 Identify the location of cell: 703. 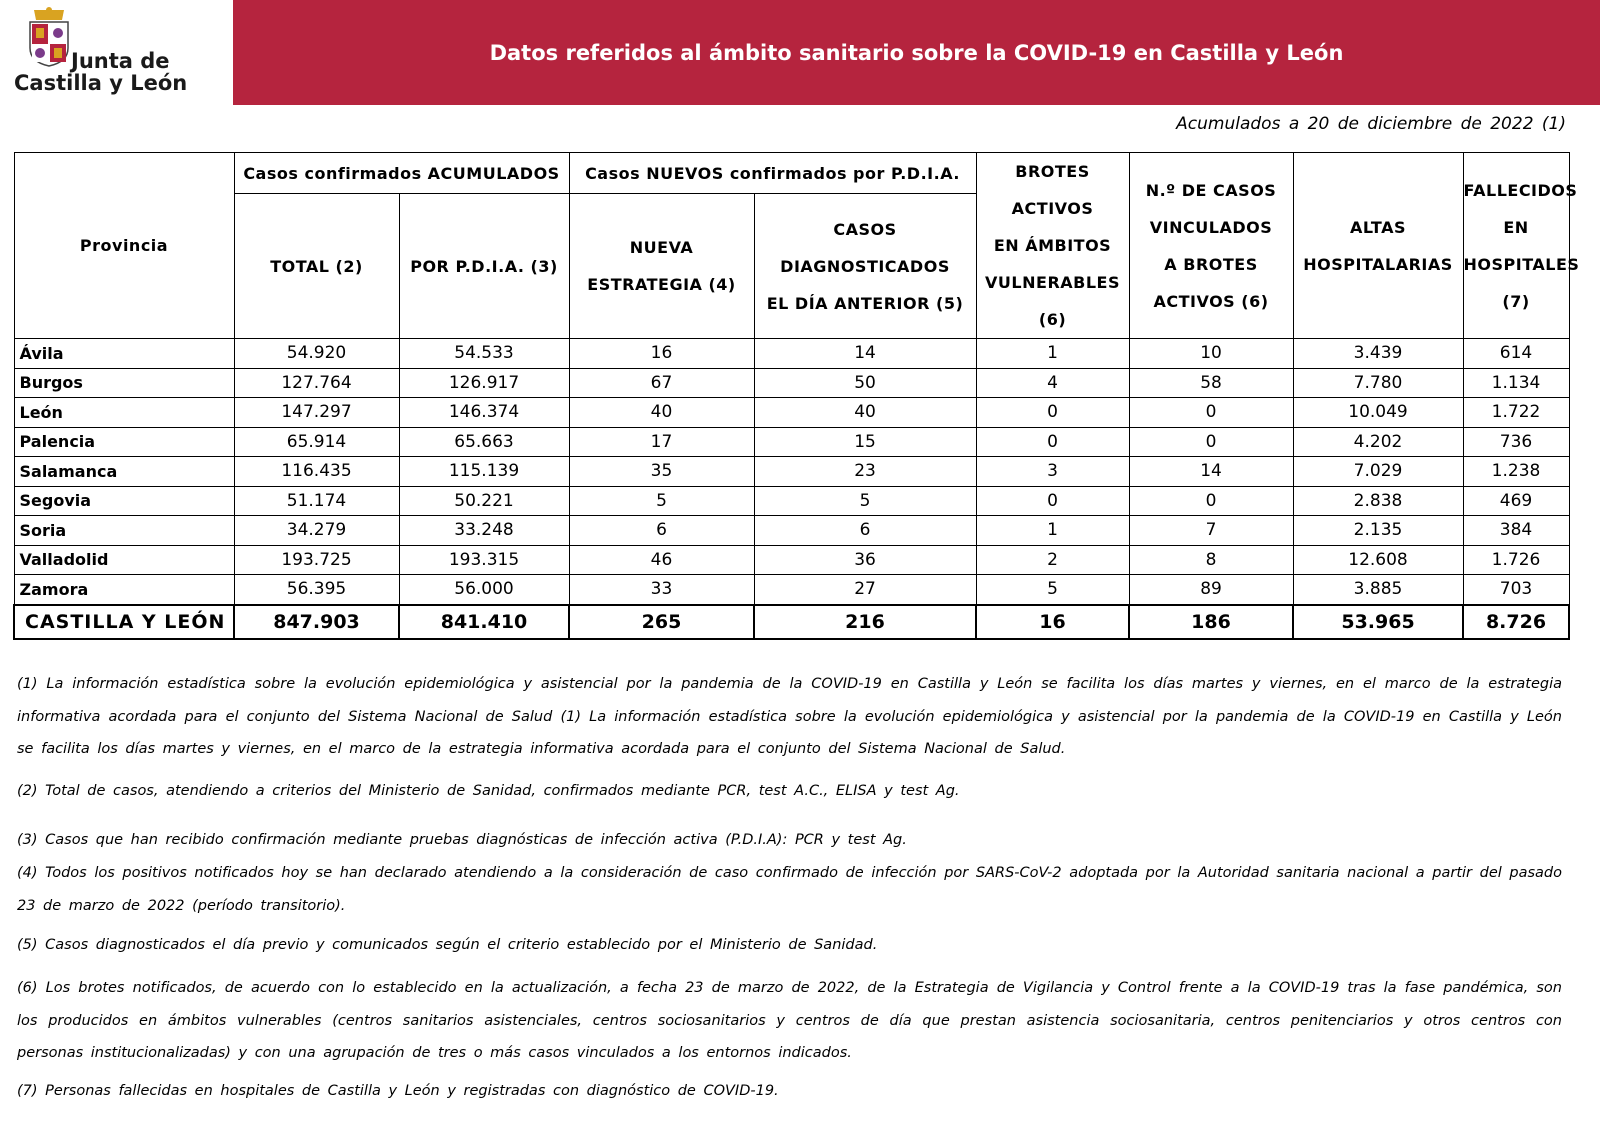
(1516, 589).